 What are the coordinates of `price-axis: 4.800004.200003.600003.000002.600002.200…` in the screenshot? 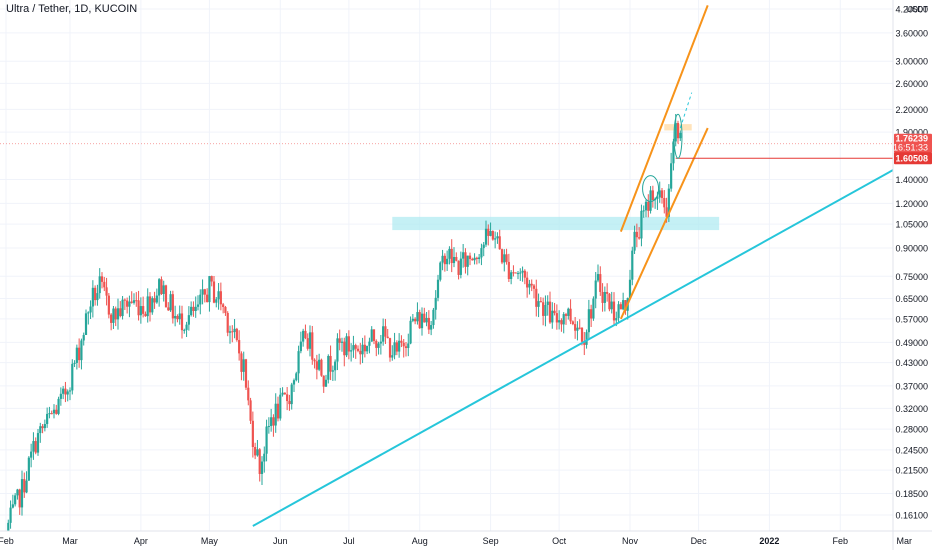 It's located at (912, 275).